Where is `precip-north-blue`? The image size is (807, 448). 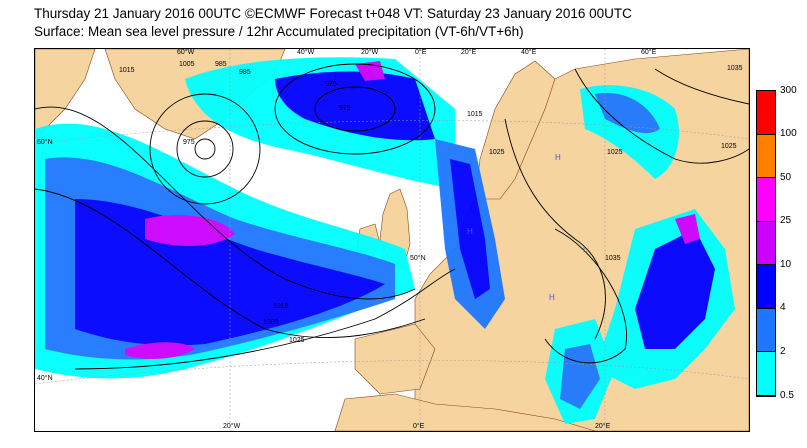 precip-north-blue is located at coordinates (355, 106).